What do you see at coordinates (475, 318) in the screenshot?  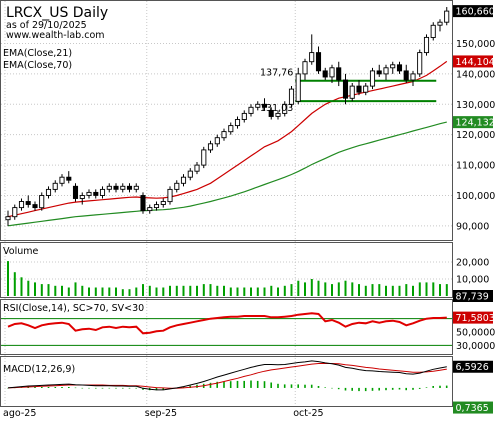 I see `rsi-last-label: 71,5803` at bounding box center [475, 318].